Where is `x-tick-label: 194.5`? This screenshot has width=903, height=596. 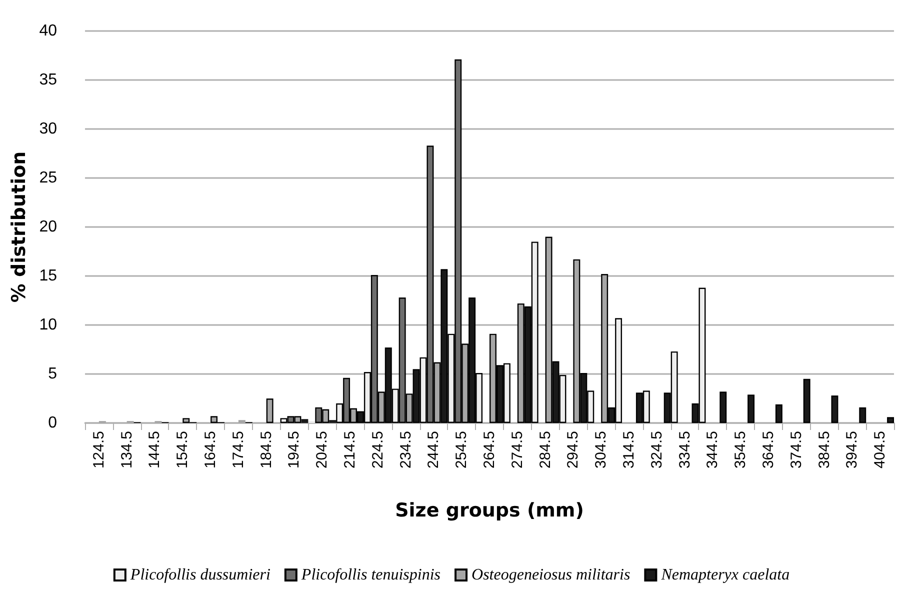 x-tick-label: 194.5 is located at coordinates (294, 450).